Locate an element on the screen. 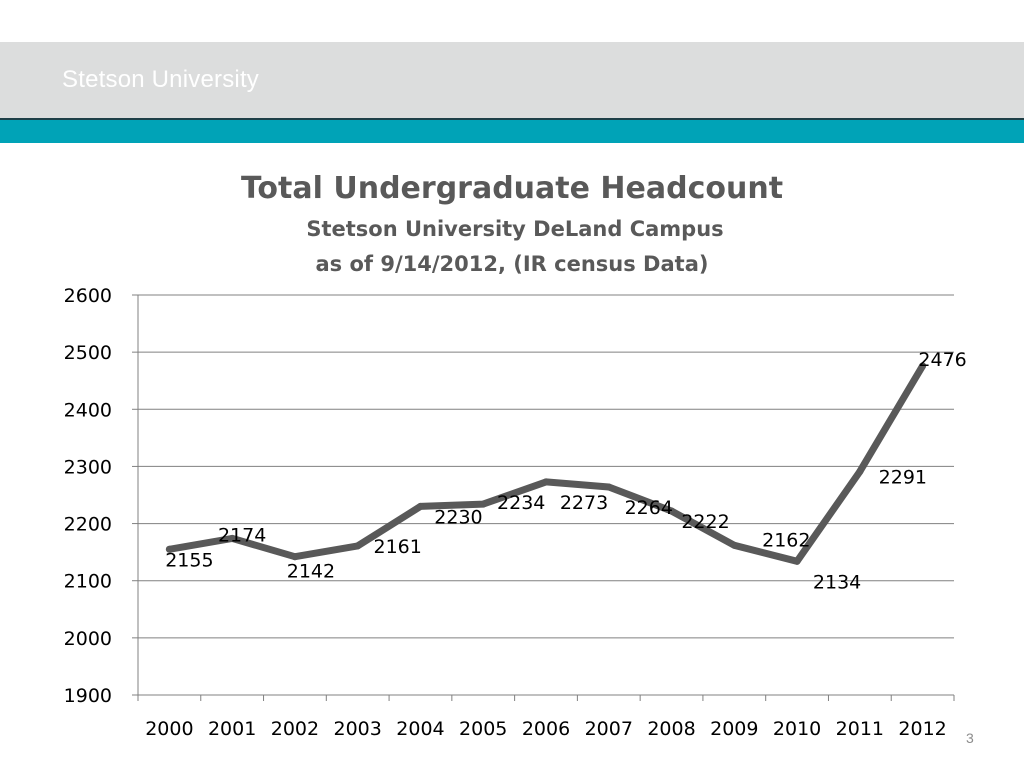 Image resolution: width=1024 pixels, height=773 pixels. y-tick-label: 2600 is located at coordinates (88, 296).